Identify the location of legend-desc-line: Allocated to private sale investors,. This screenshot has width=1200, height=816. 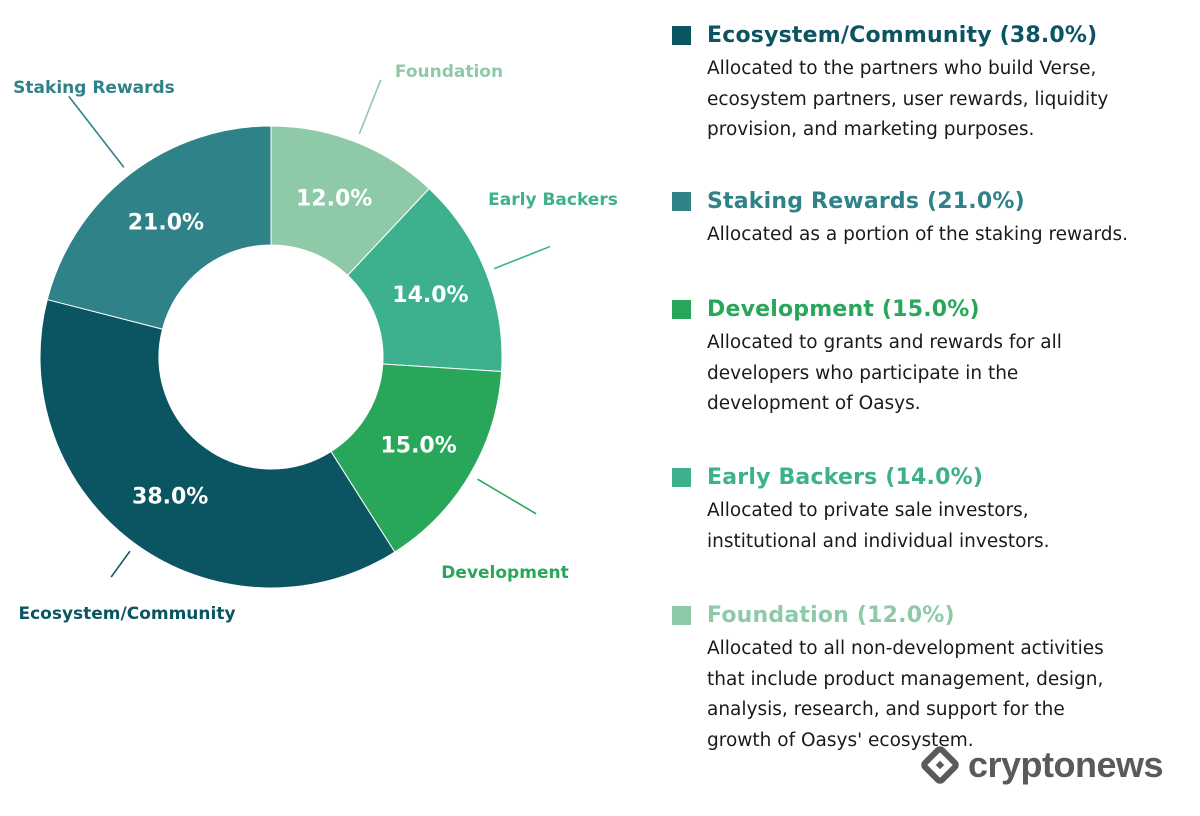
(868, 510).